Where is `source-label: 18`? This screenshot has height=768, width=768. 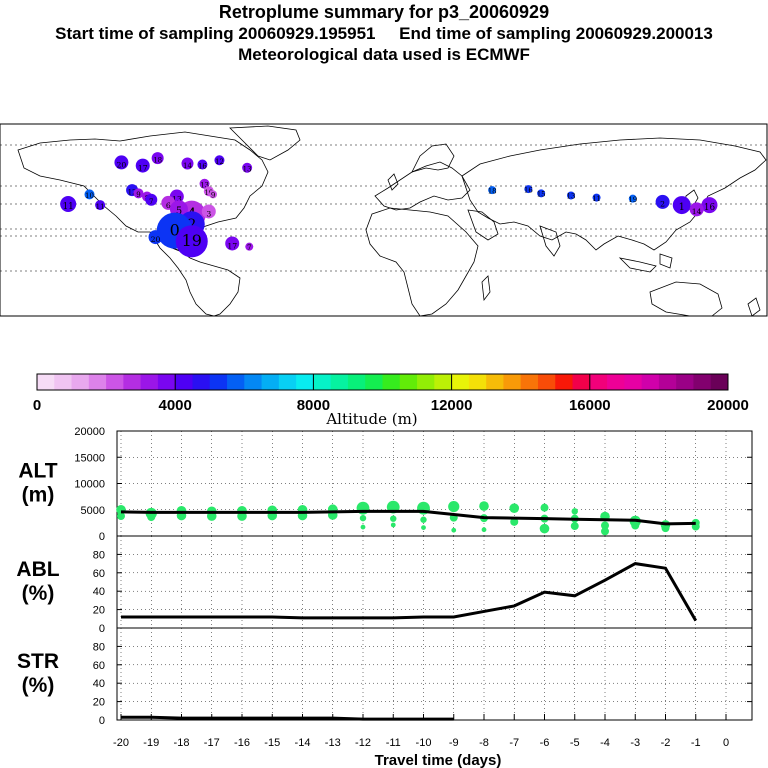
source-label: 18 is located at coordinates (492, 191).